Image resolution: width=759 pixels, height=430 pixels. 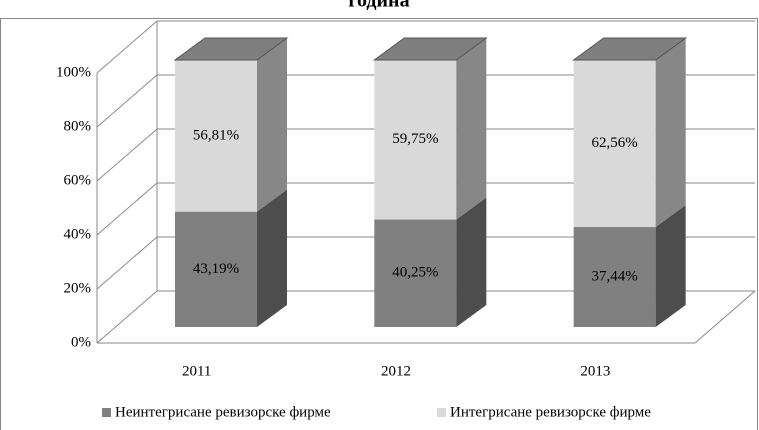 I want to click on data-label: 40,25%, so click(x=415, y=273).